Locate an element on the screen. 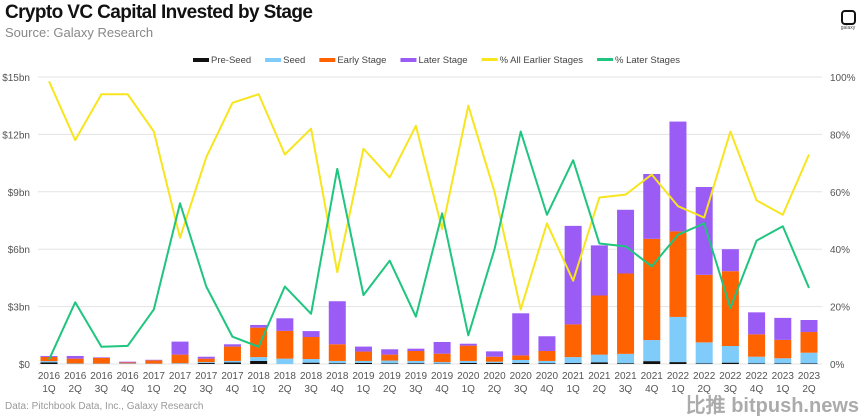 The width and height of the screenshot is (865, 417). y-left-tick-label: $3bn is located at coordinates (19, 308).